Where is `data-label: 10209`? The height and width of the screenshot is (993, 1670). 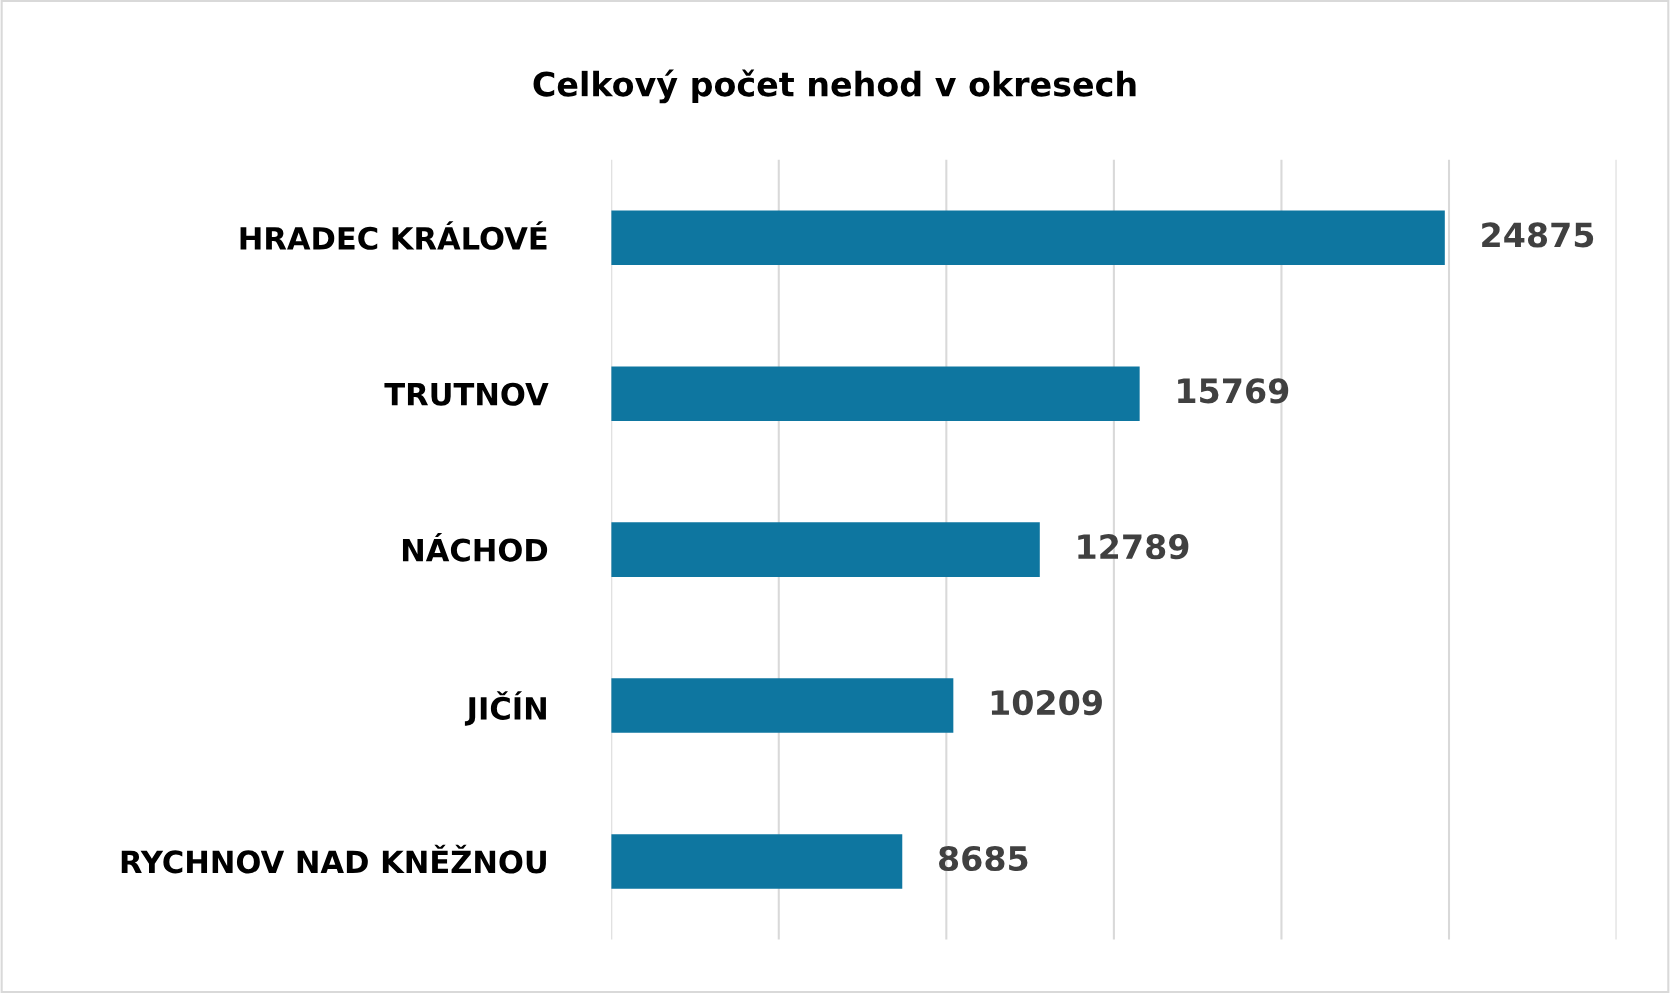
data-label: 10209 is located at coordinates (1046, 702).